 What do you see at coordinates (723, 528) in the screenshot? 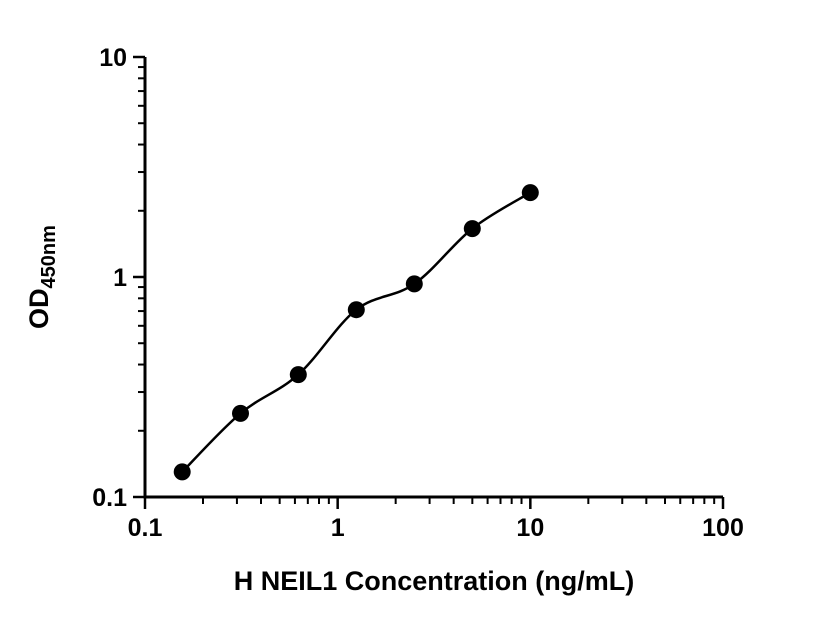
I see `x-tick-label: 100` at bounding box center [723, 528].